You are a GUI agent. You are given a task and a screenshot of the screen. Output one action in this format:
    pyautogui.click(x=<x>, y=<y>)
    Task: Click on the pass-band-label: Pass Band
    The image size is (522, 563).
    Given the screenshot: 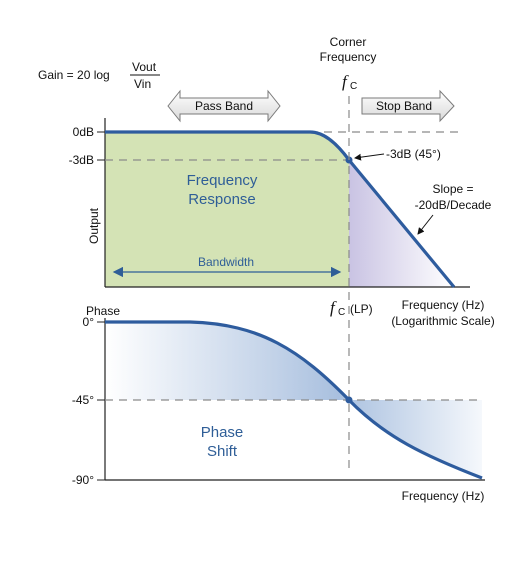 What is the action you would take?
    pyautogui.click(x=224, y=106)
    